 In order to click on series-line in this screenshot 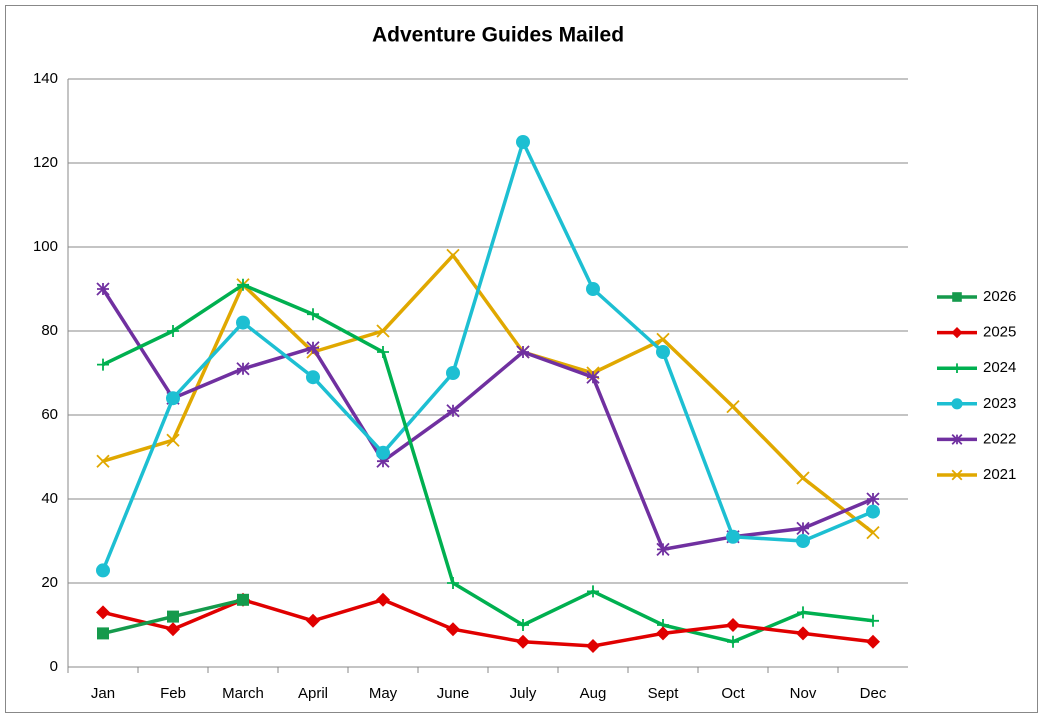, I will do `click(488, 623)`.